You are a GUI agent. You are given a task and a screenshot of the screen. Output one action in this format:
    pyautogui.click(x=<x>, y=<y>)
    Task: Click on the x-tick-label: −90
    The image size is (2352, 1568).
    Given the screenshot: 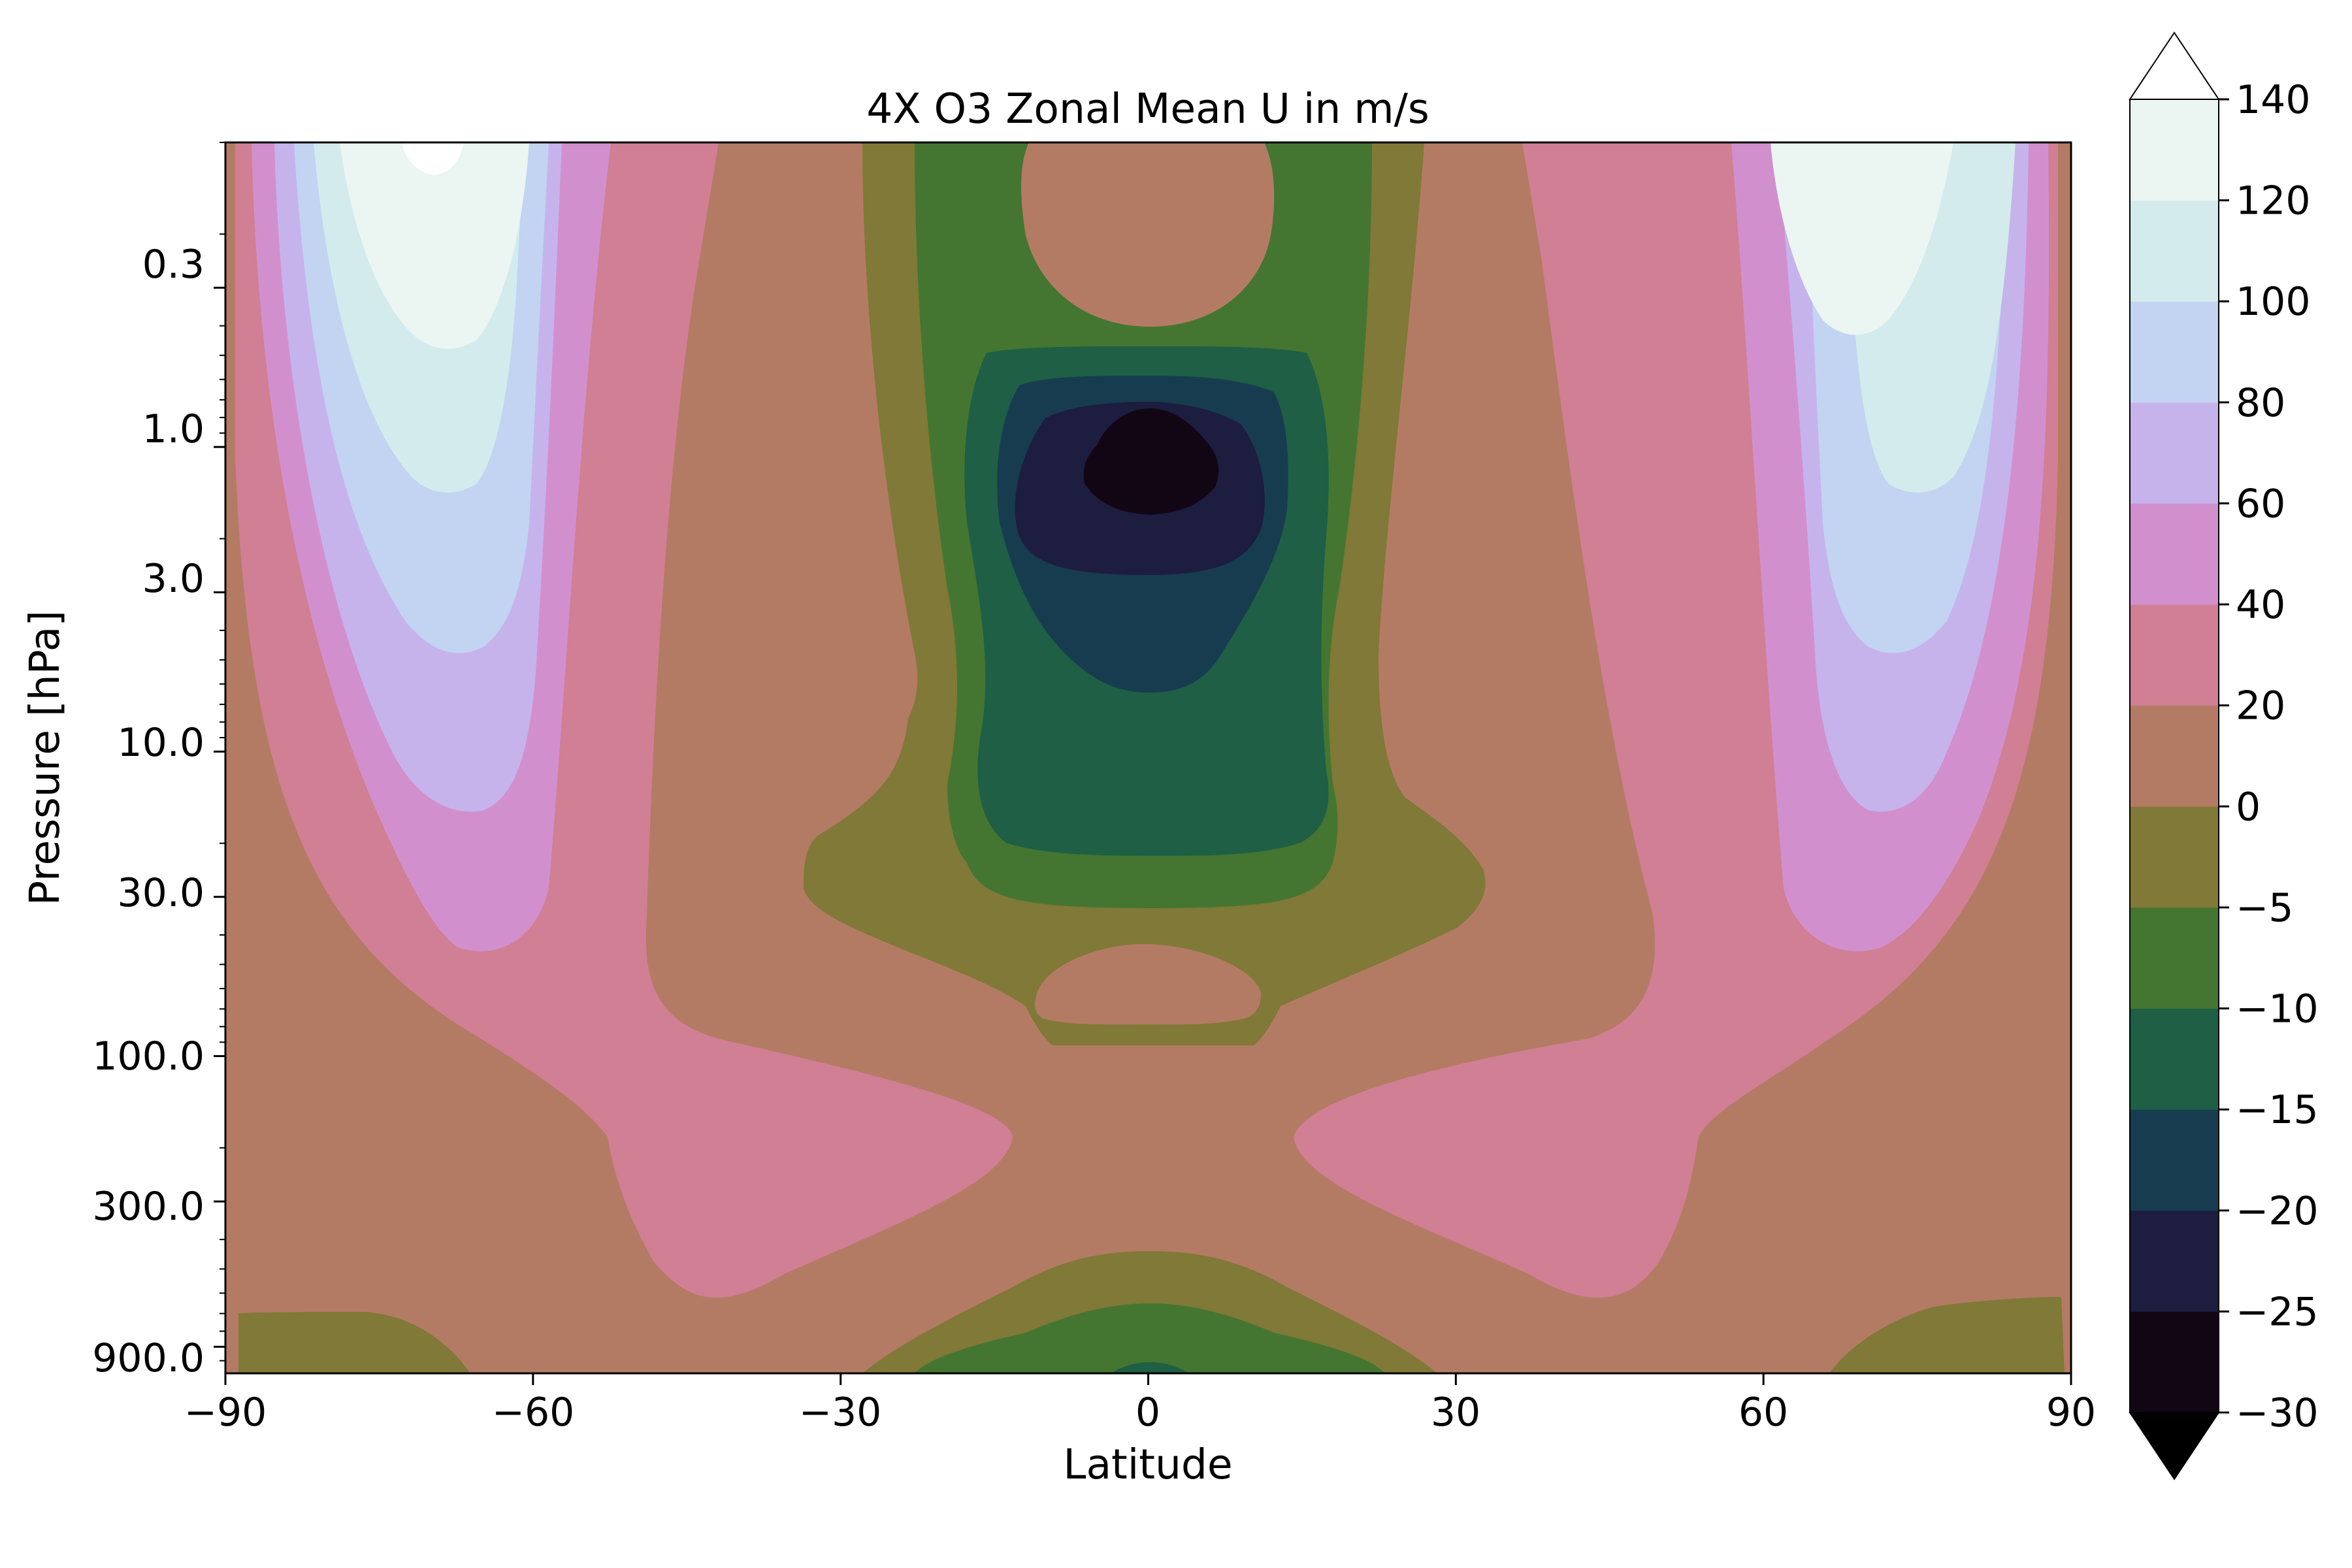 What is the action you would take?
    pyautogui.click(x=225, y=1412)
    